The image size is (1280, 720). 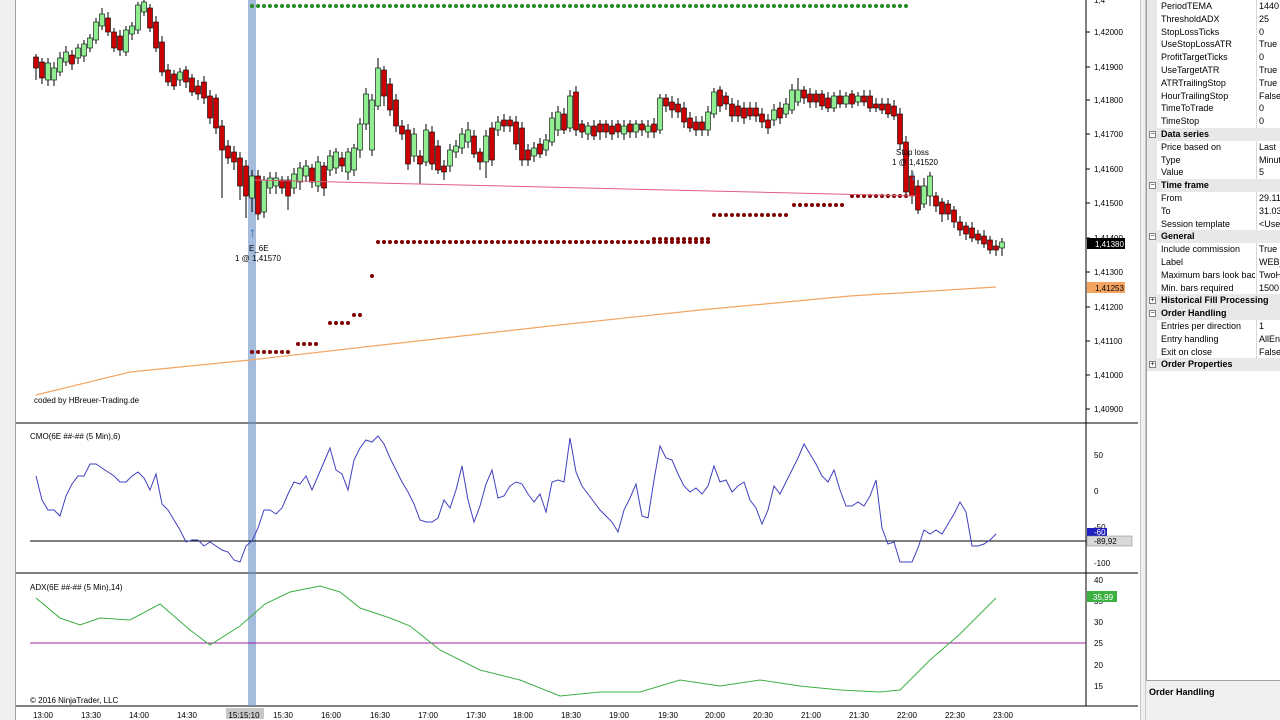 I want to click on property-value: AllEnt, so click(x=1268, y=339).